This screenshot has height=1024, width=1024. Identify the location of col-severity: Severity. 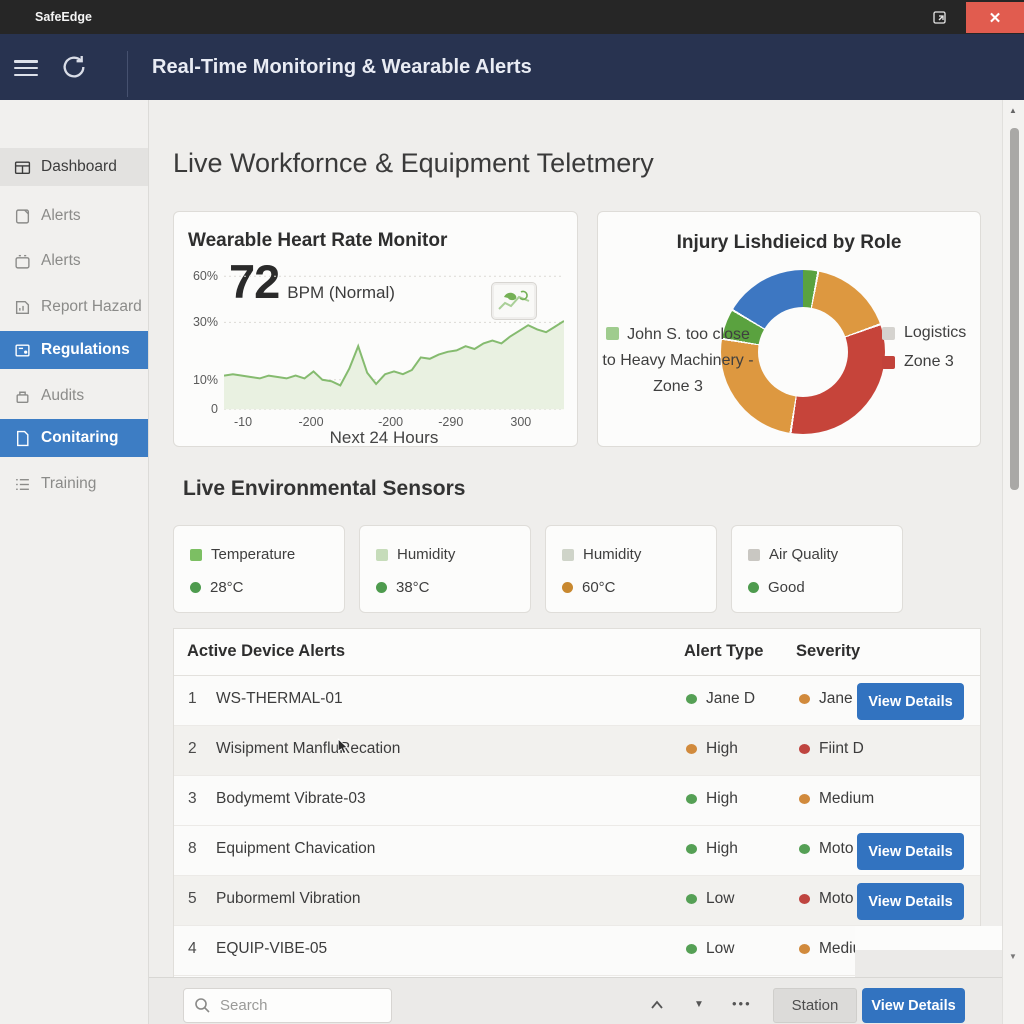
(828, 651).